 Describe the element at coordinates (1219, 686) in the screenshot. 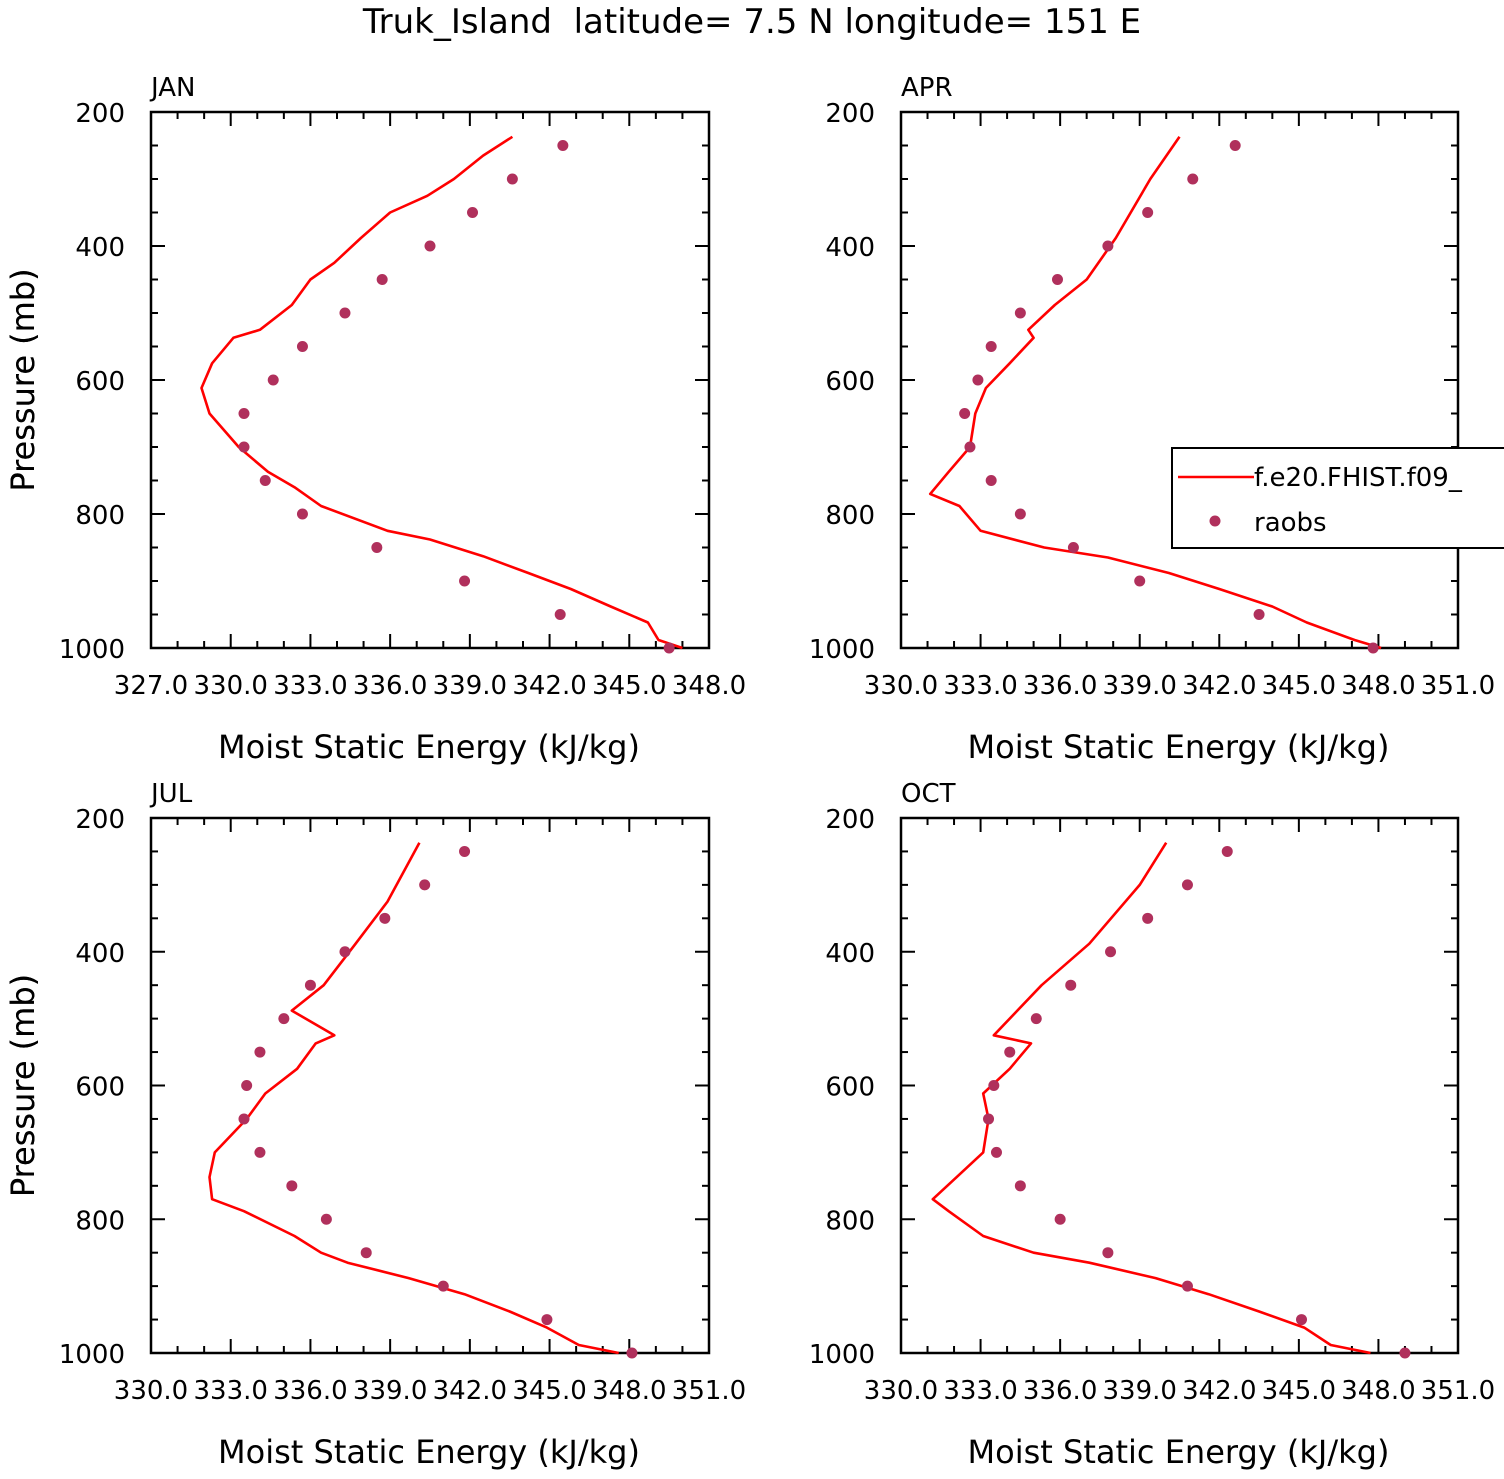

I see `x-tick-label: 342.0` at that location.